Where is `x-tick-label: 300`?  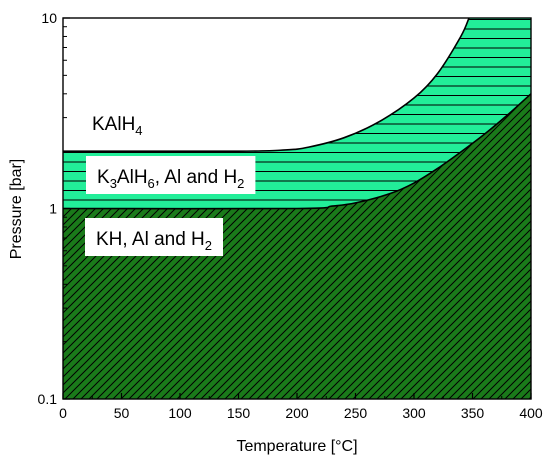
x-tick-label: 300 is located at coordinates (414, 413).